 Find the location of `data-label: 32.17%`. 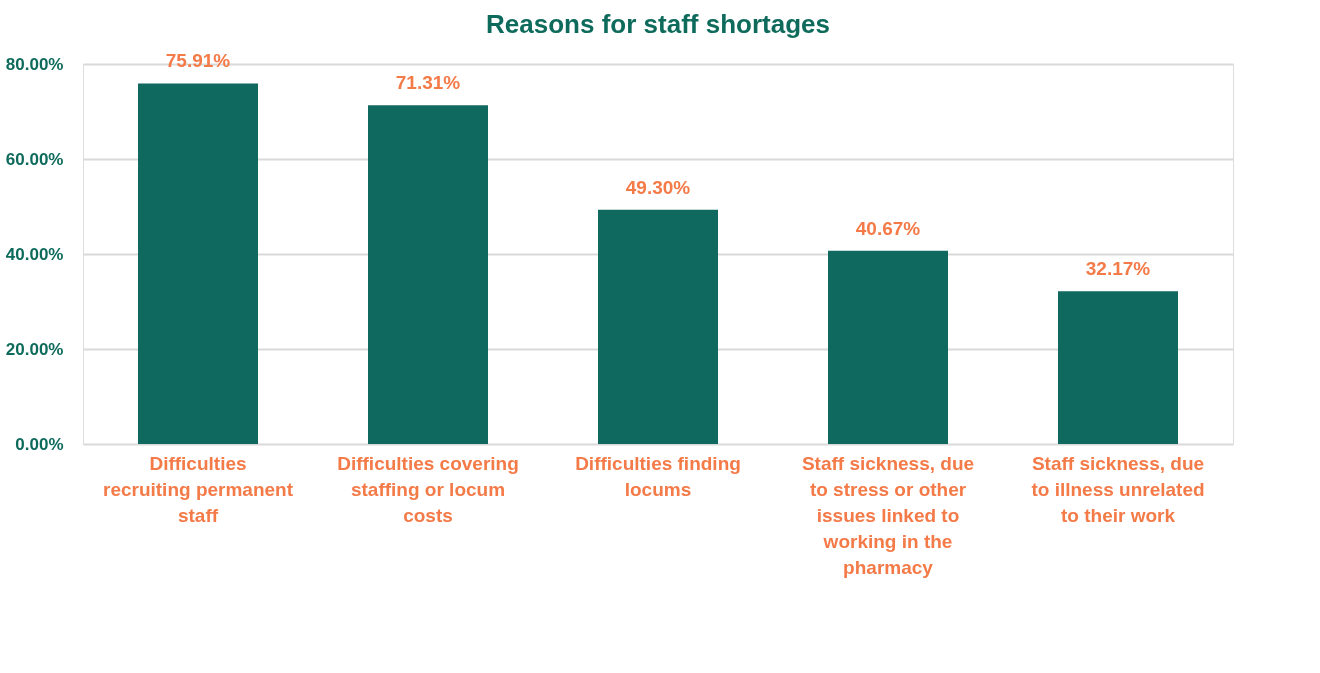

data-label: 32.17% is located at coordinates (1118, 269).